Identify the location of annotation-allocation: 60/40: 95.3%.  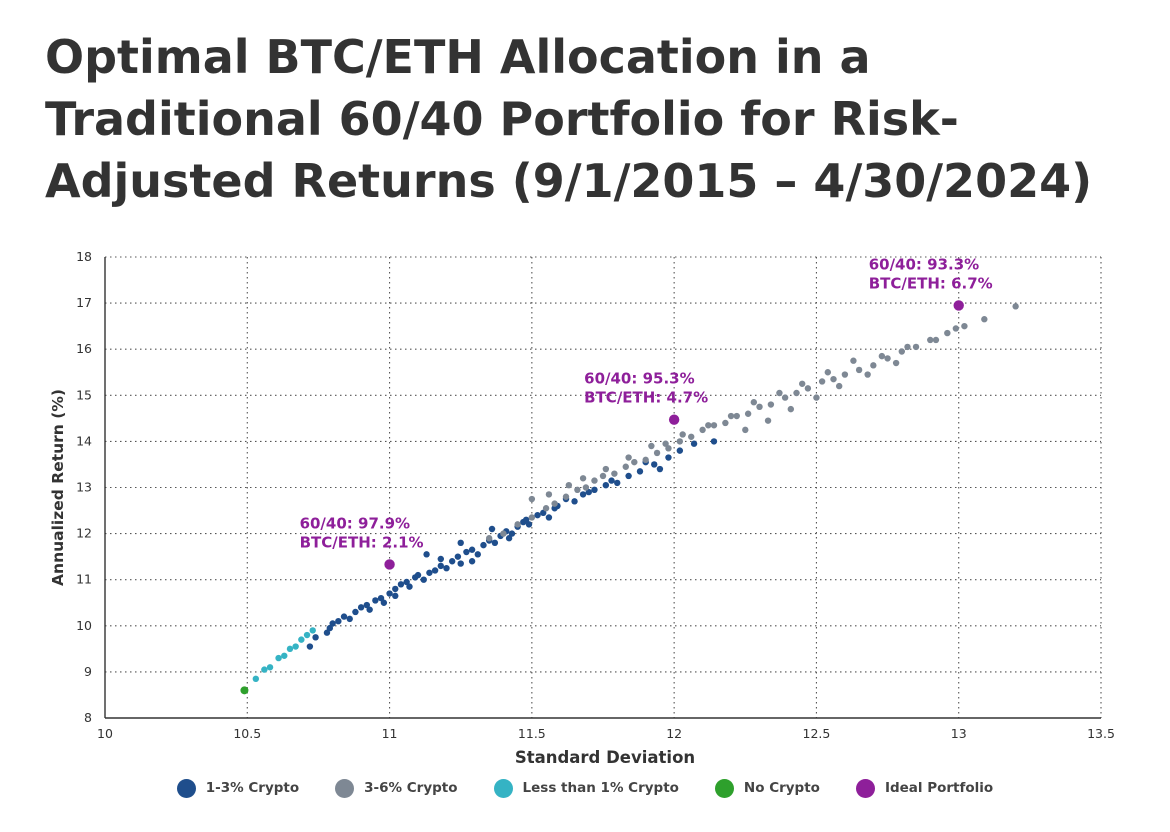
(639, 379).